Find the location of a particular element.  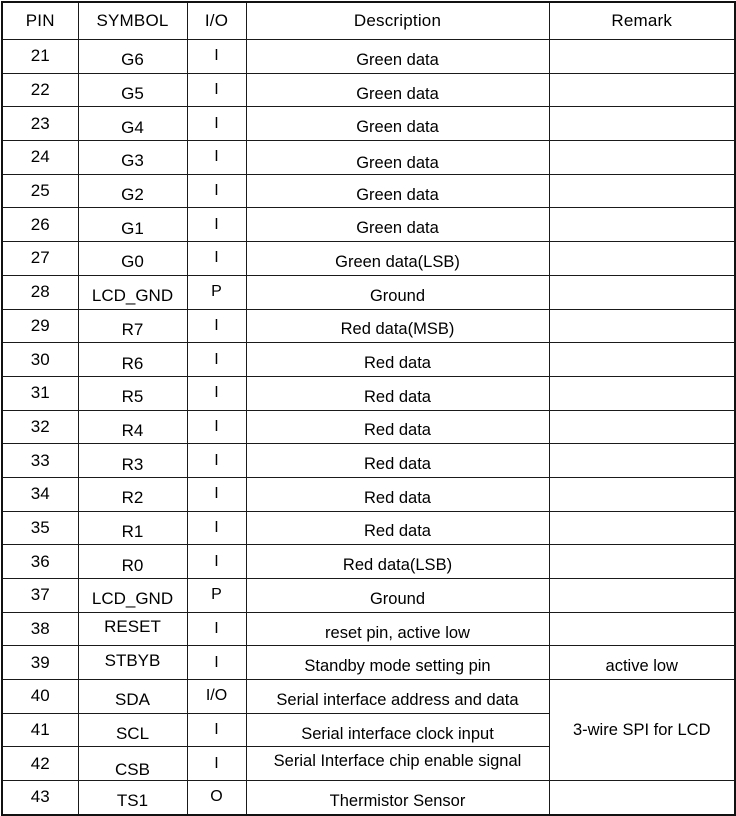

table-row: 23 G4 I Green data is located at coordinates (368, 124).